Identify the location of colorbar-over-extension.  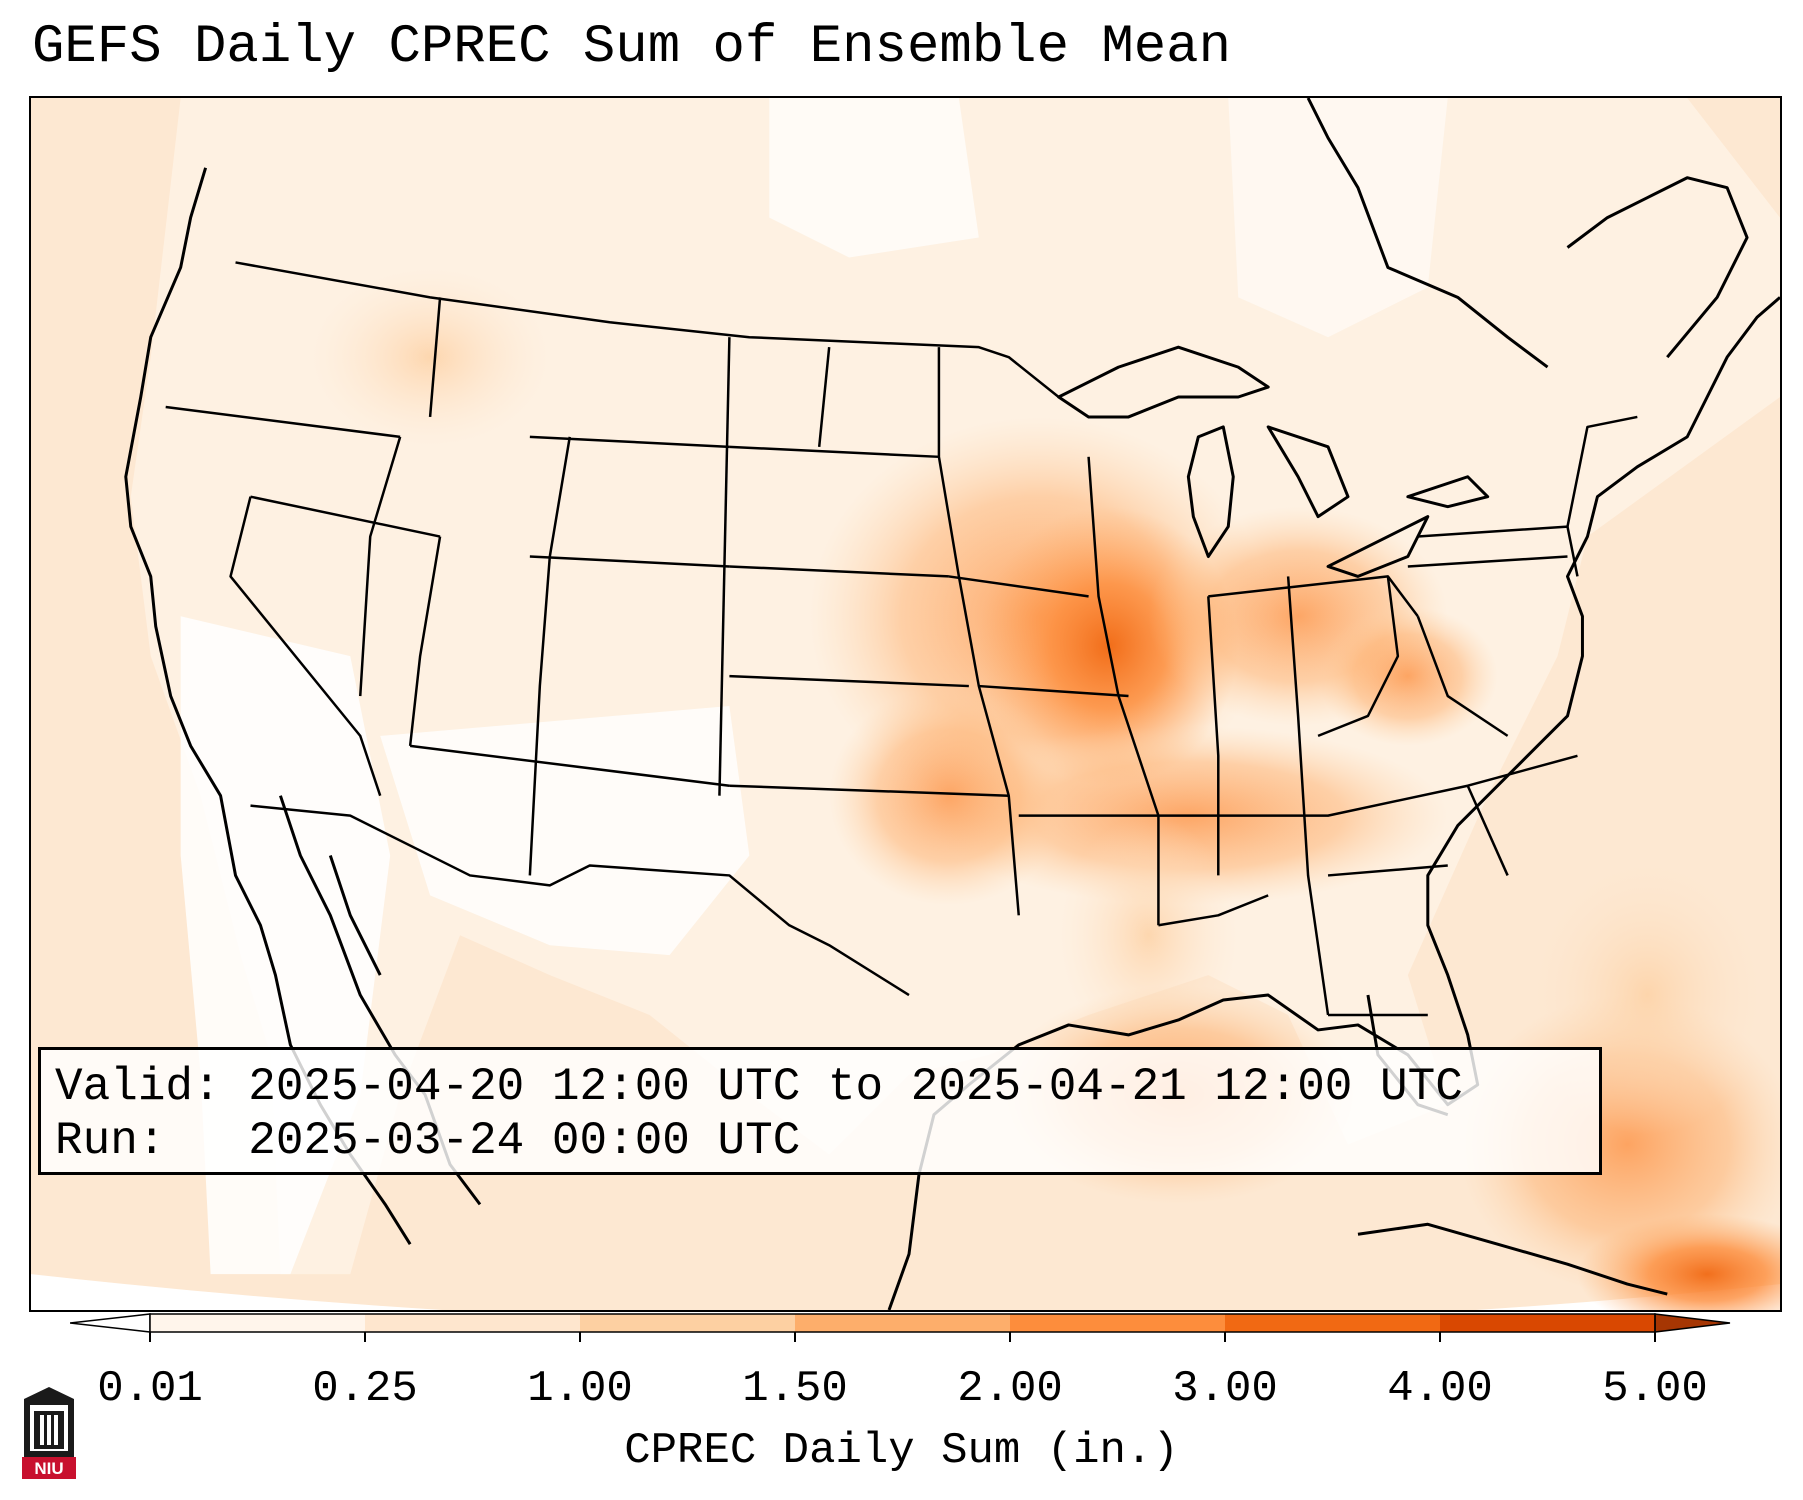
(1692, 1323).